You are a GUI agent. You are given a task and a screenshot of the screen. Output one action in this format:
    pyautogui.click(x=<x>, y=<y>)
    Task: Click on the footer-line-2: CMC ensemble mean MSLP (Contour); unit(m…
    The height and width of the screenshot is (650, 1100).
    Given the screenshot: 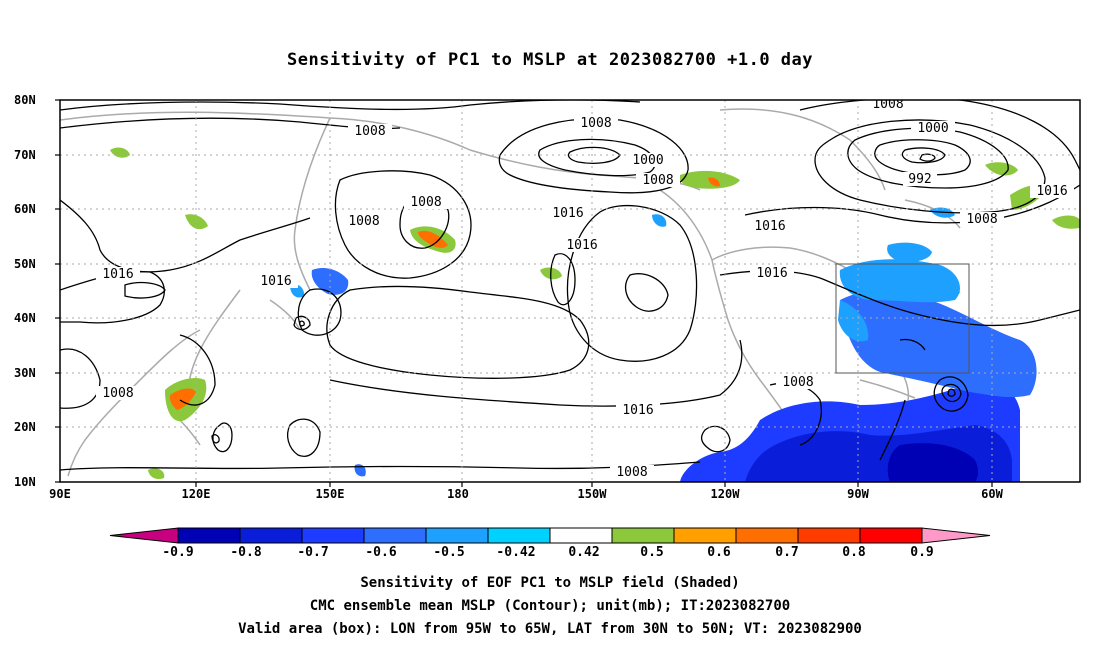 What is the action you would take?
    pyautogui.click(x=550, y=606)
    